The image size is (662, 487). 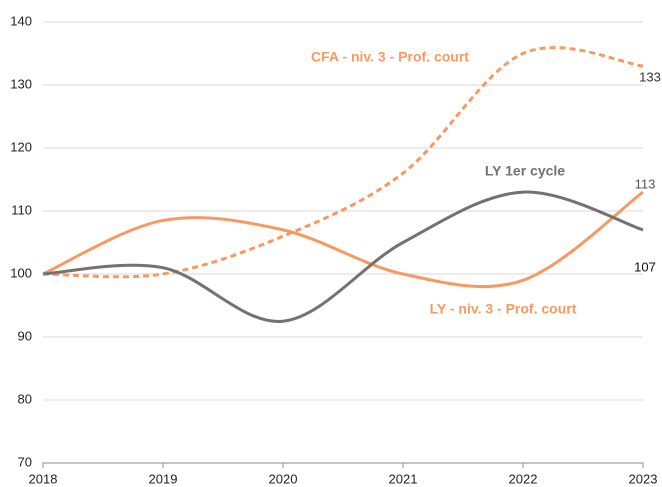 What do you see at coordinates (25, 461) in the screenshot?
I see `y-tick-label: 70` at bounding box center [25, 461].